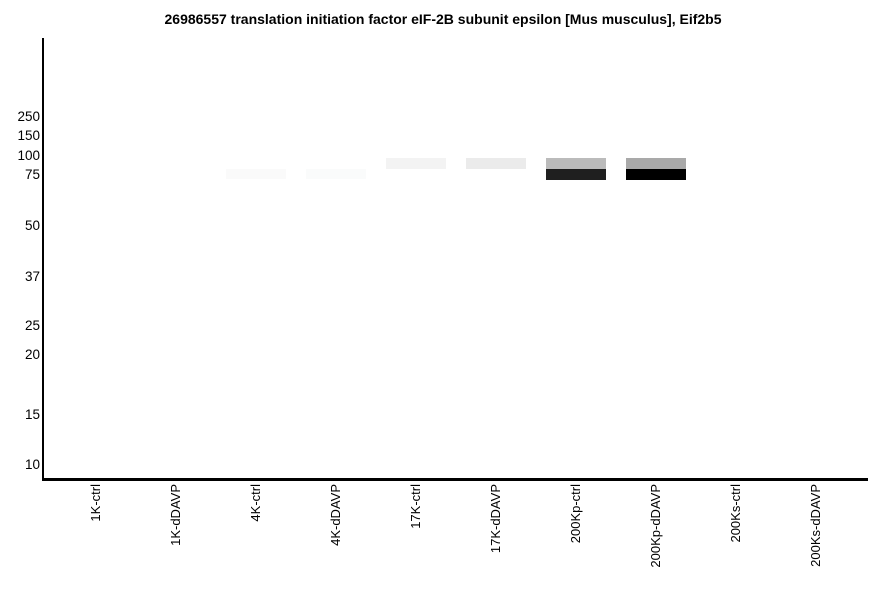 Image resolution: width=886 pixels, height=604 pixels. What do you see at coordinates (32, 354) in the screenshot?
I see `mw-marker-20: 20` at bounding box center [32, 354].